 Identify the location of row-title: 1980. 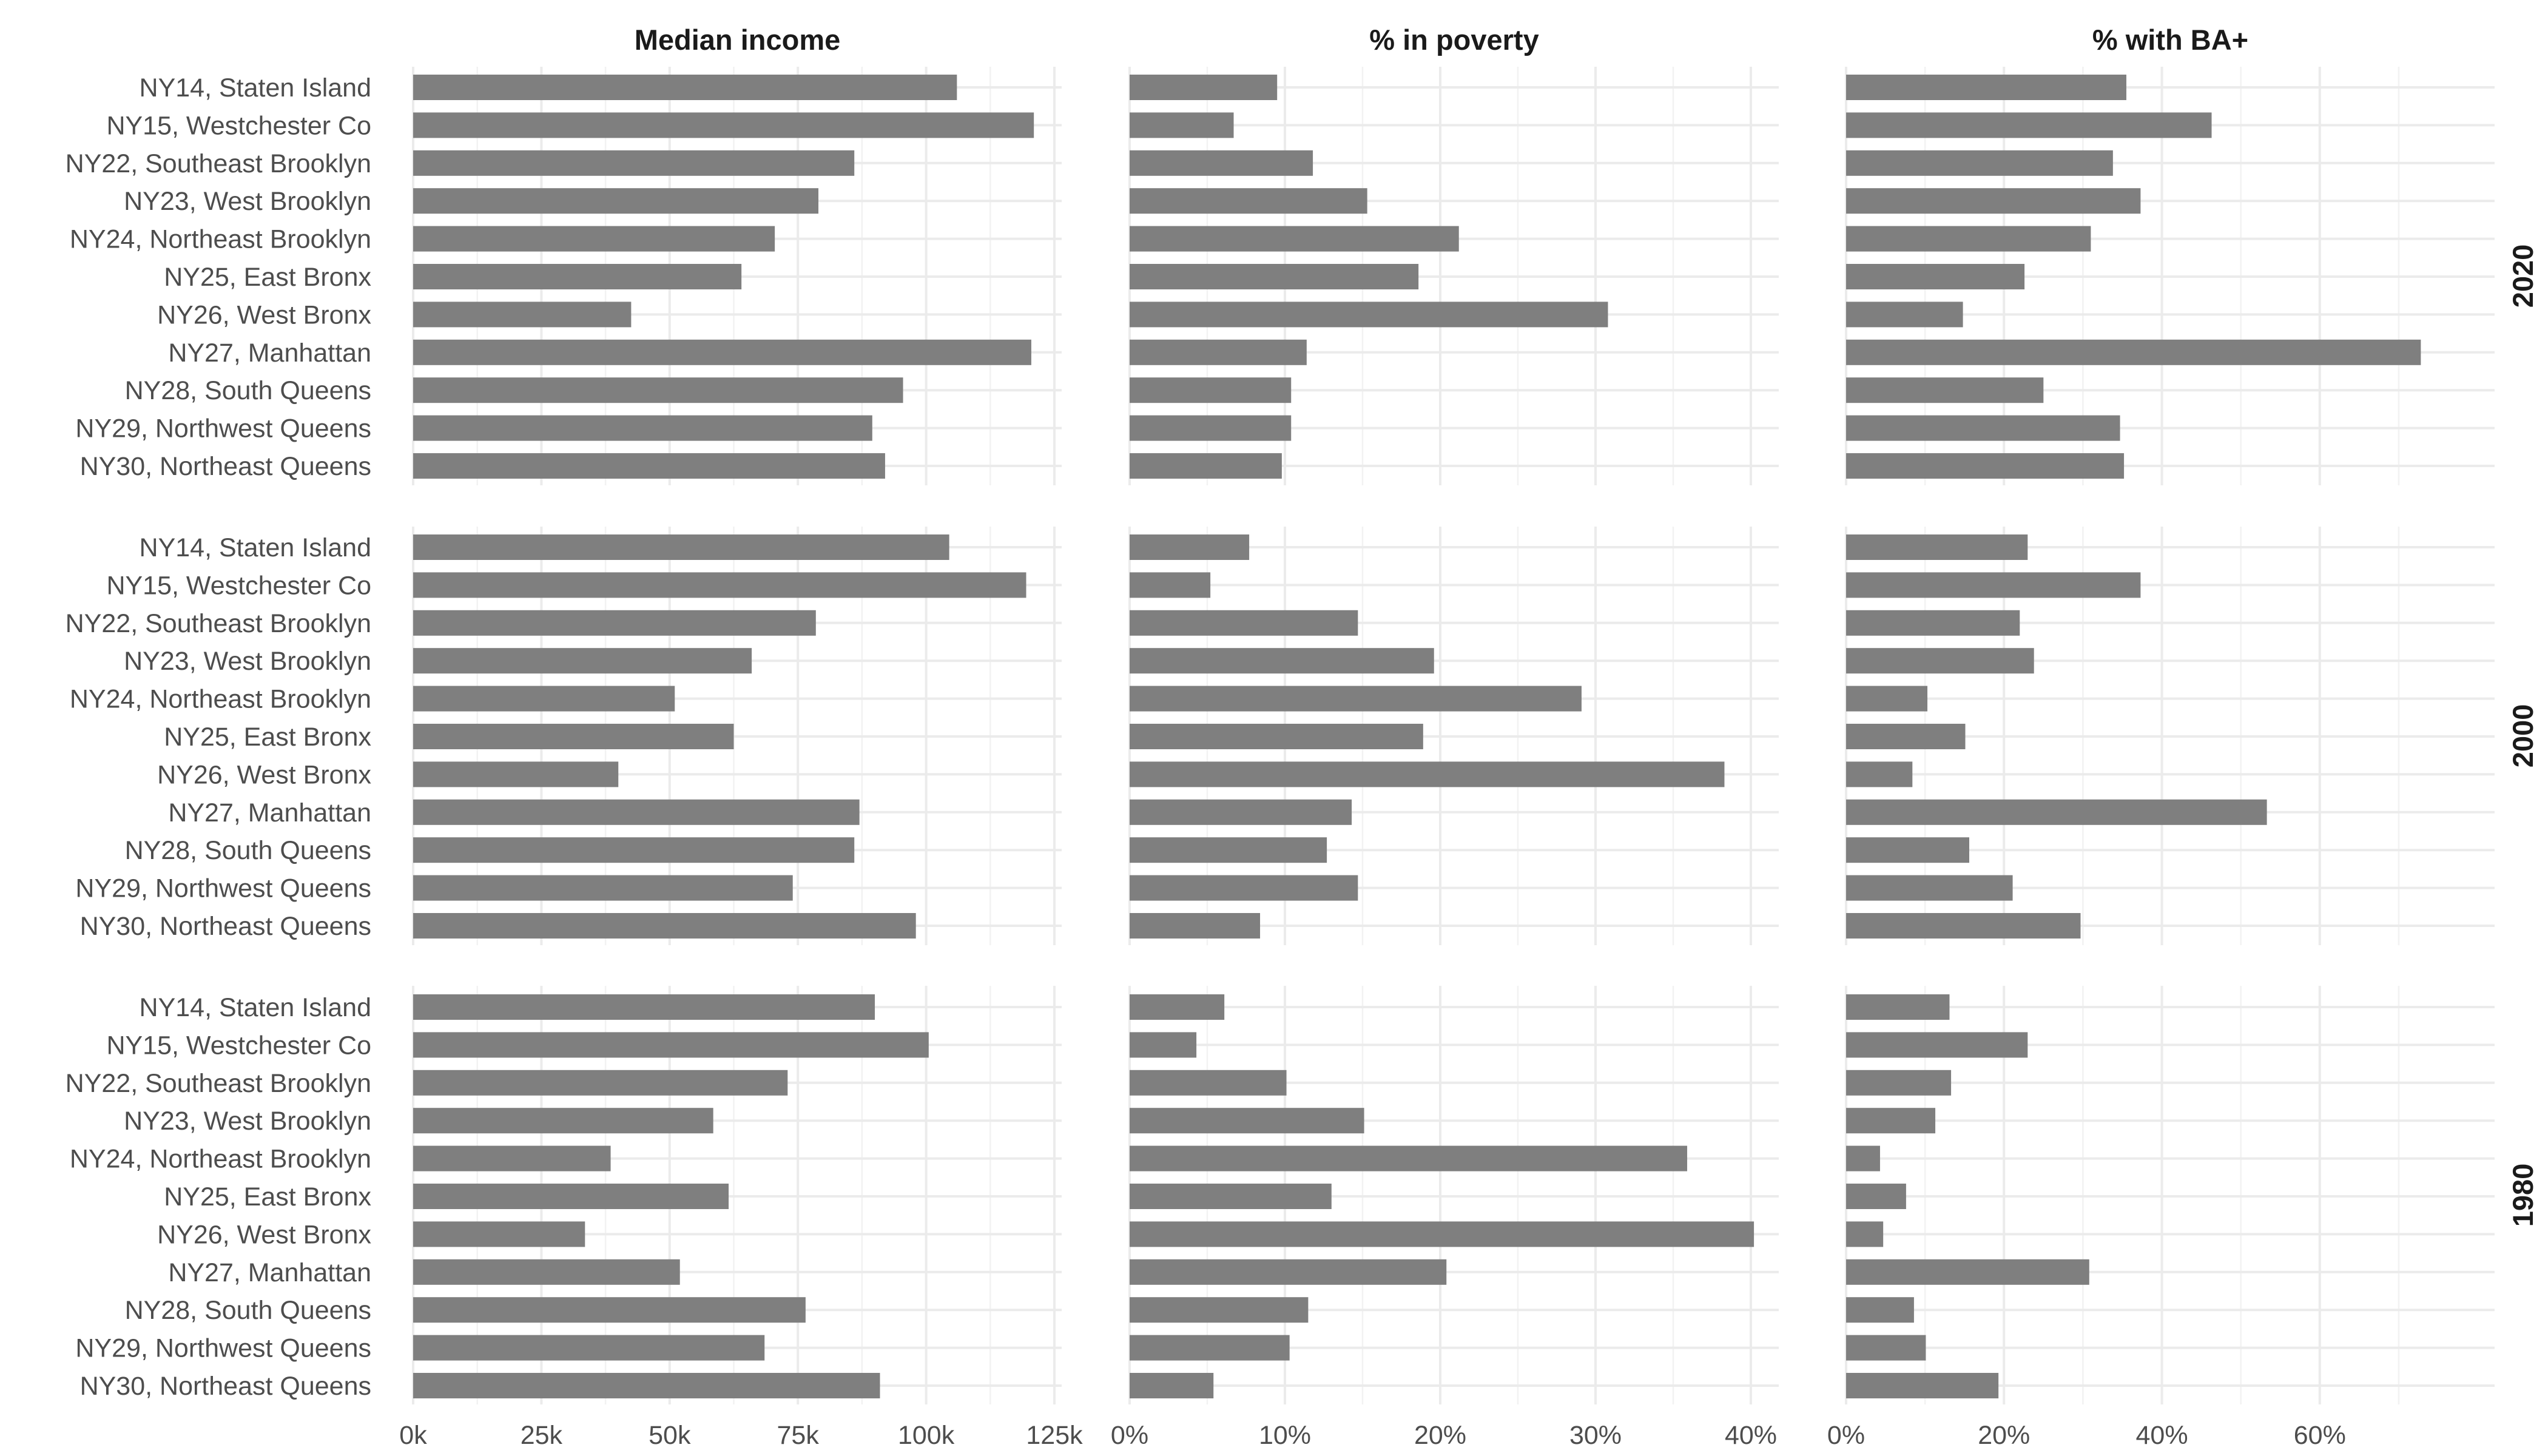
(2523, 1195).